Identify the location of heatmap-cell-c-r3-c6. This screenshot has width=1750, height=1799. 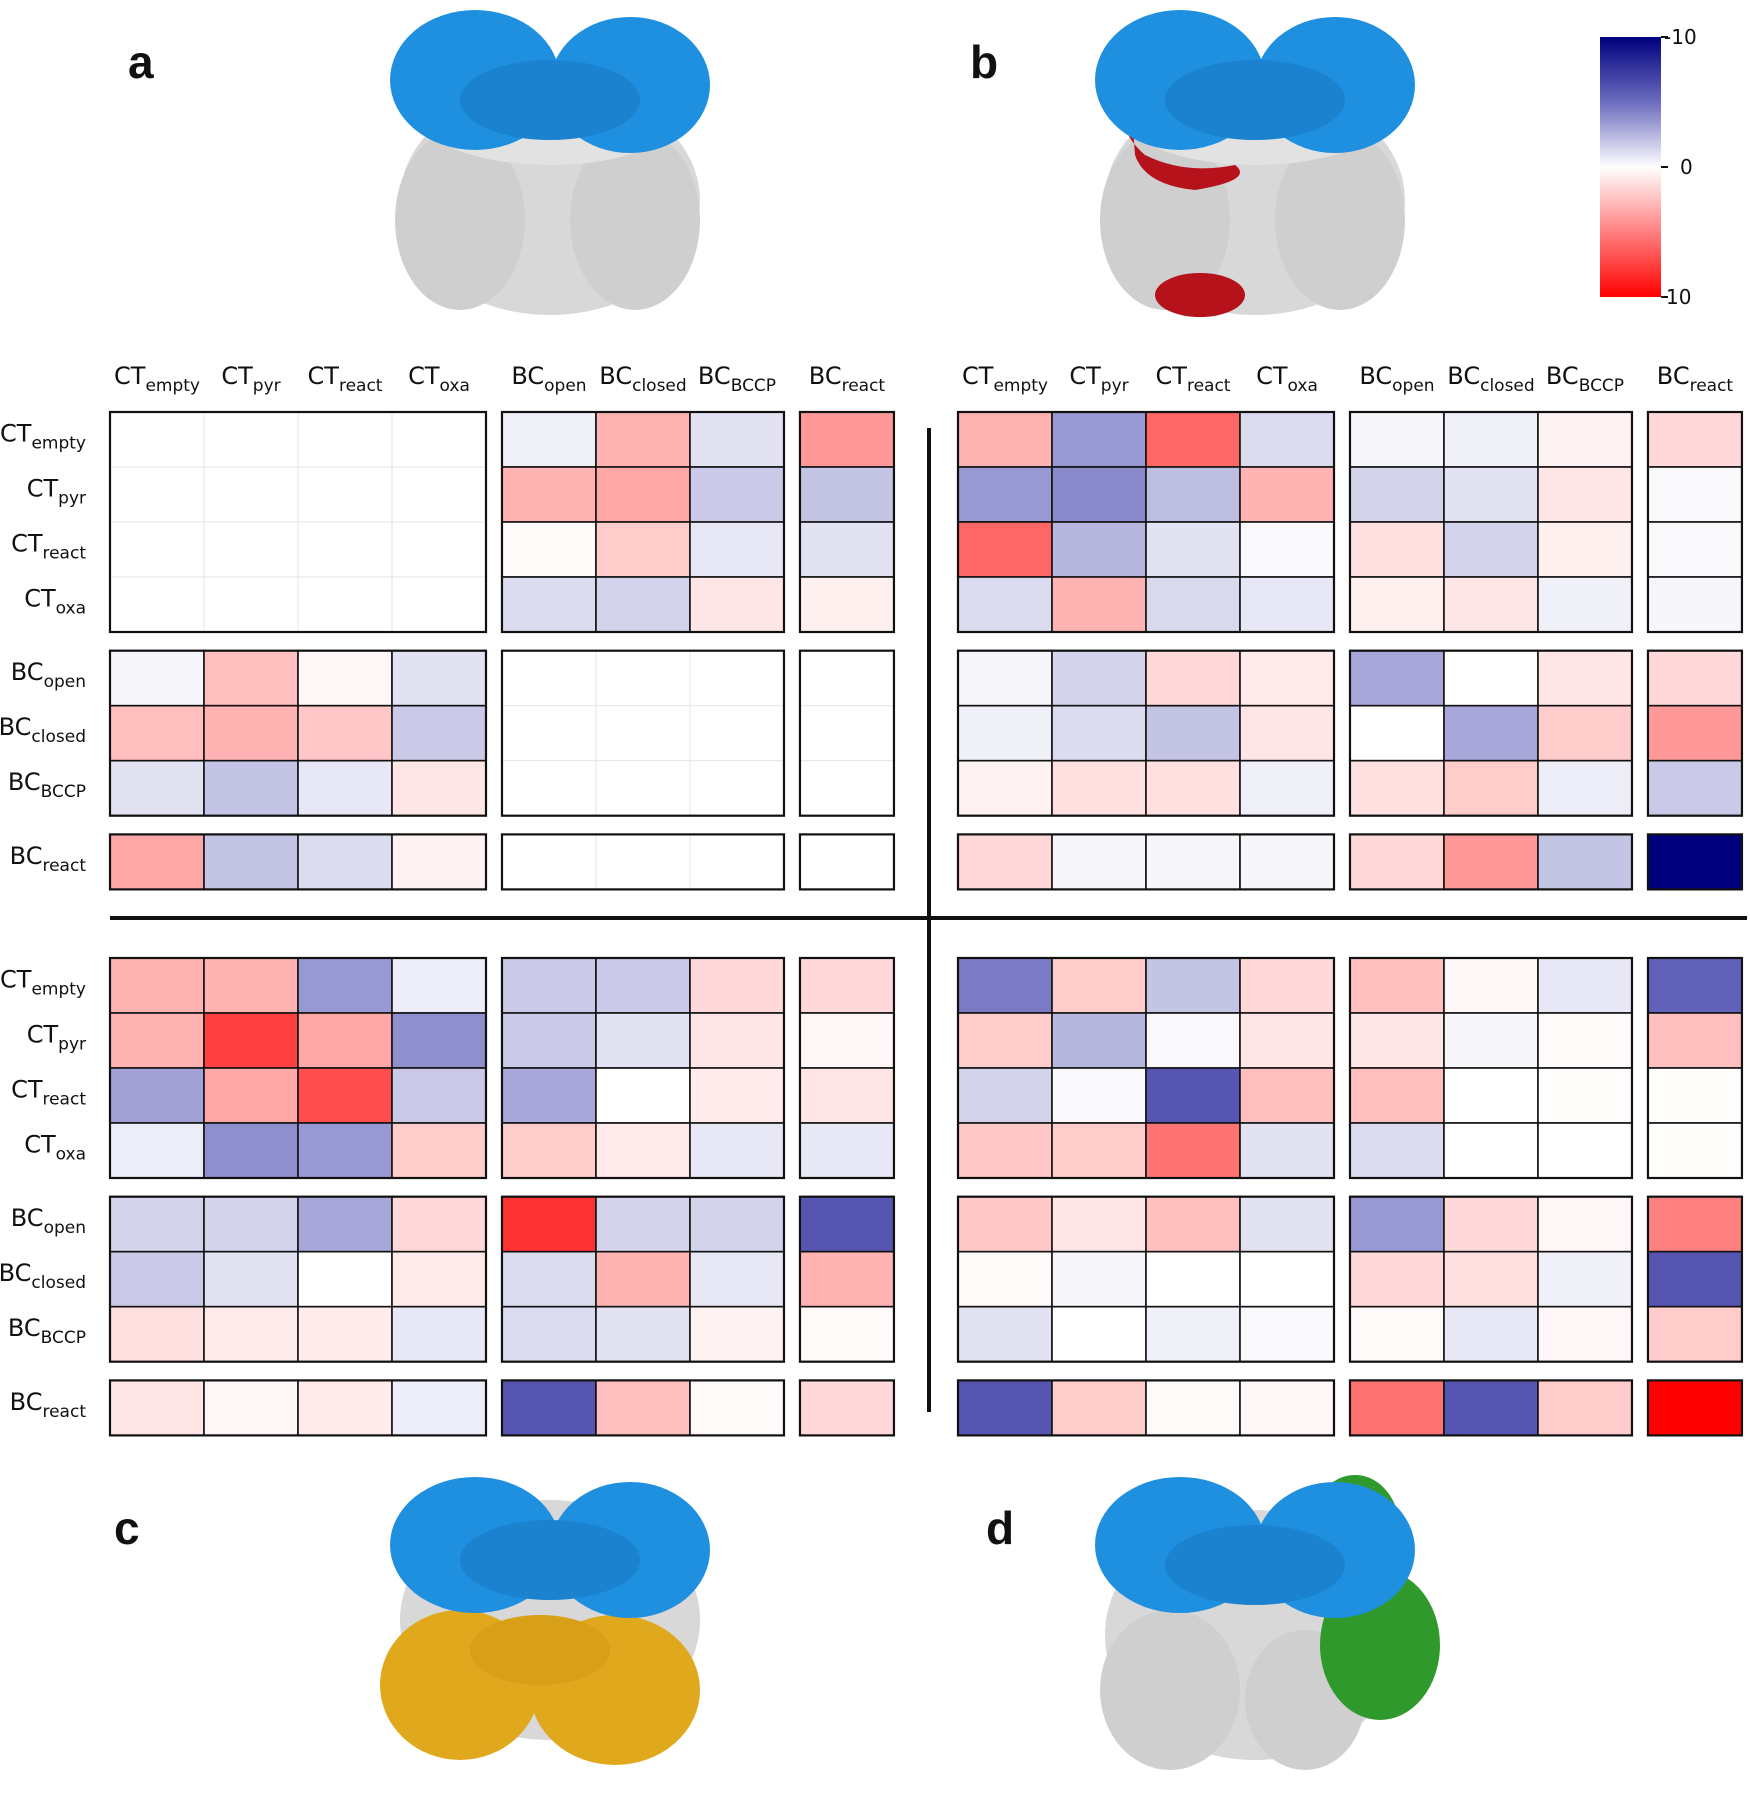
(737, 1150).